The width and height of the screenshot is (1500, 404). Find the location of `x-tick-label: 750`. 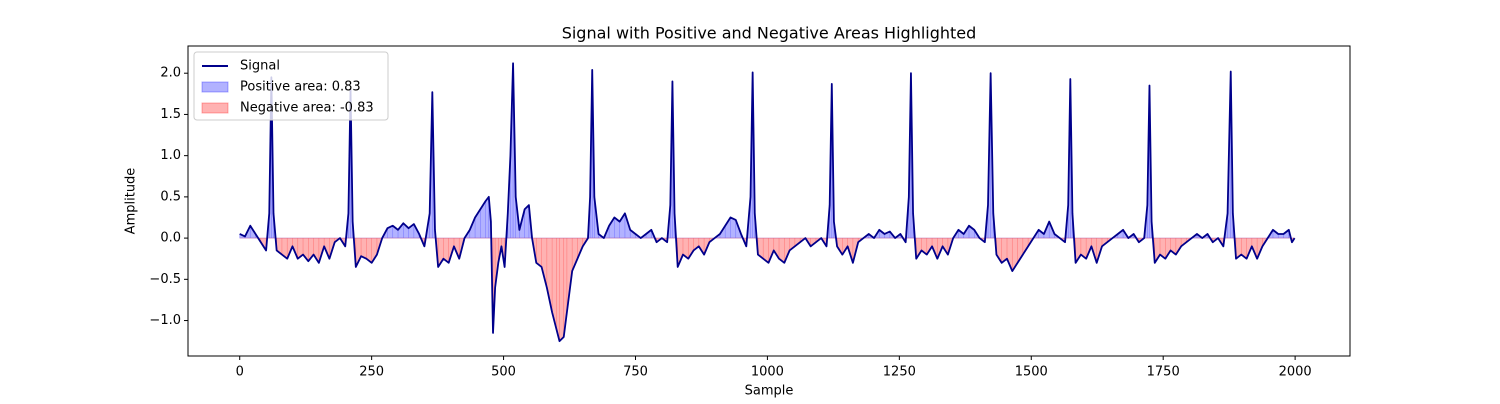

x-tick-label: 750 is located at coordinates (635, 372).